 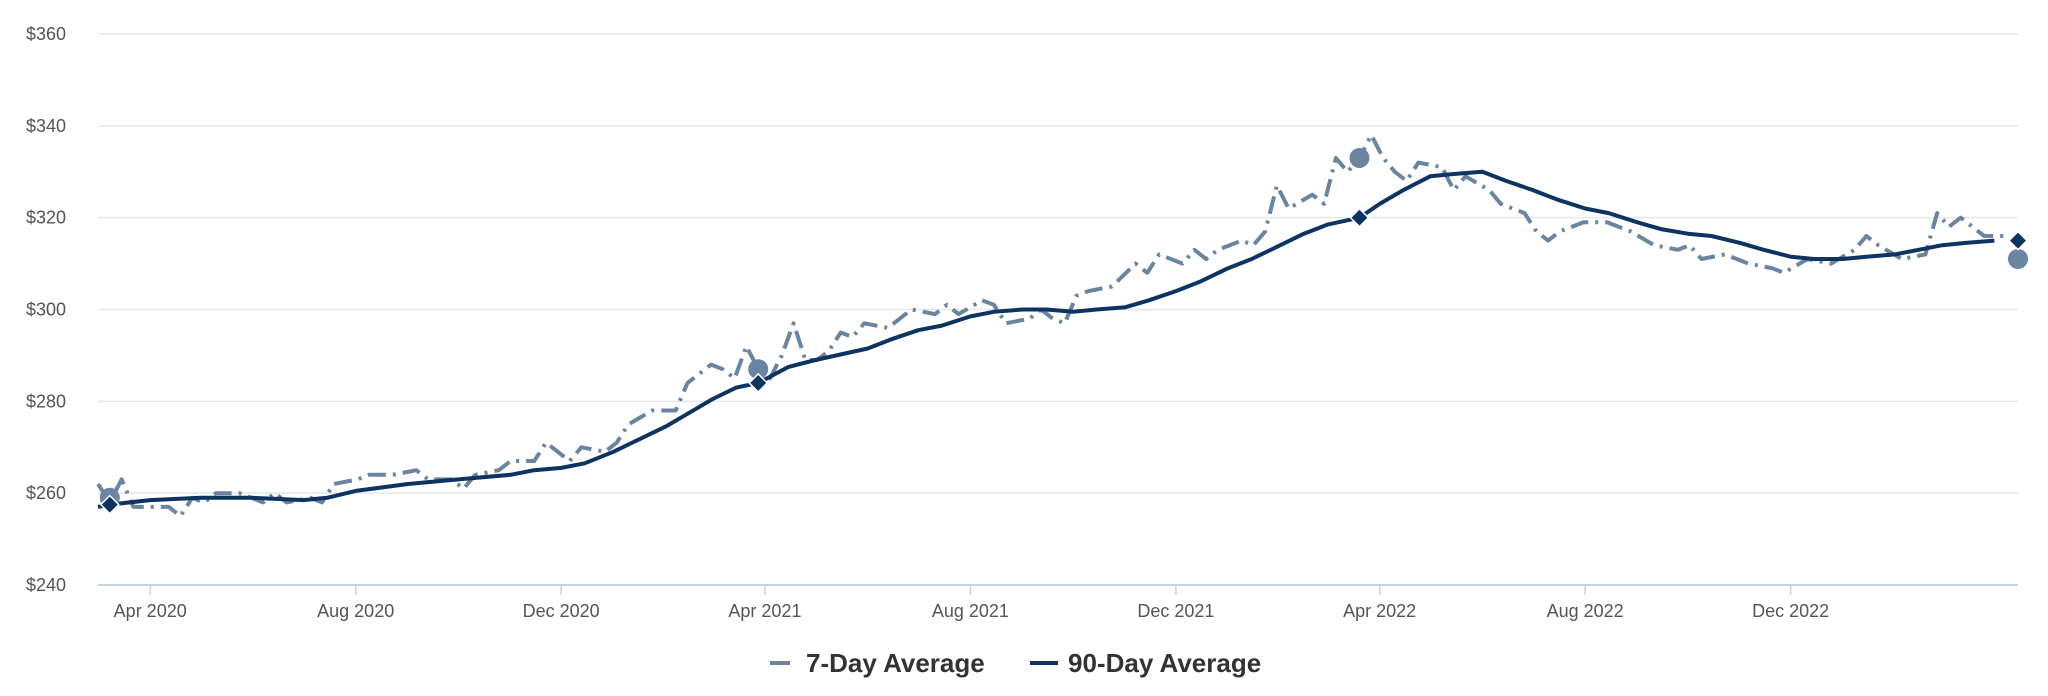 I want to click on x-tick-label: Apr 2022, so click(x=1379, y=611).